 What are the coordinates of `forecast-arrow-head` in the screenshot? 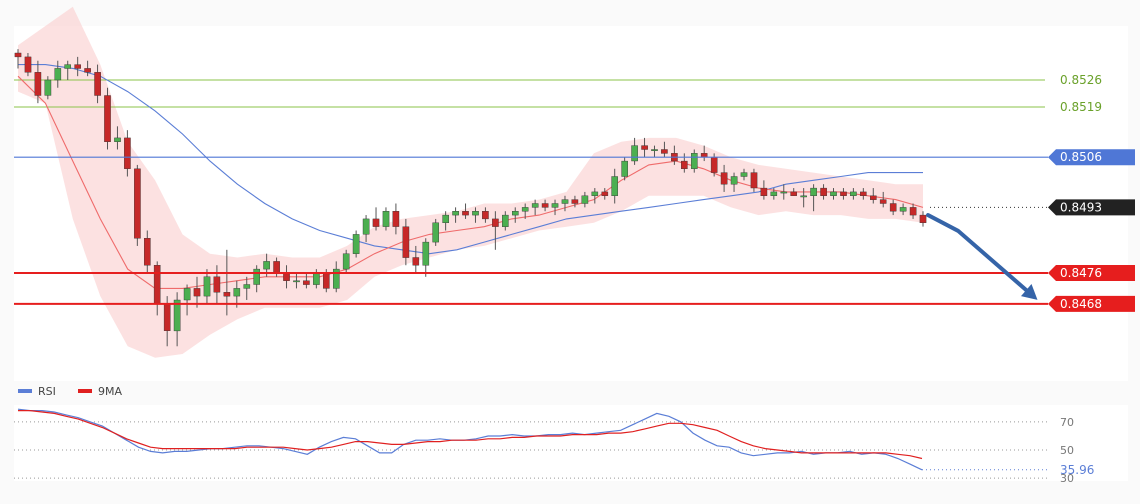 It's located at (1029, 292).